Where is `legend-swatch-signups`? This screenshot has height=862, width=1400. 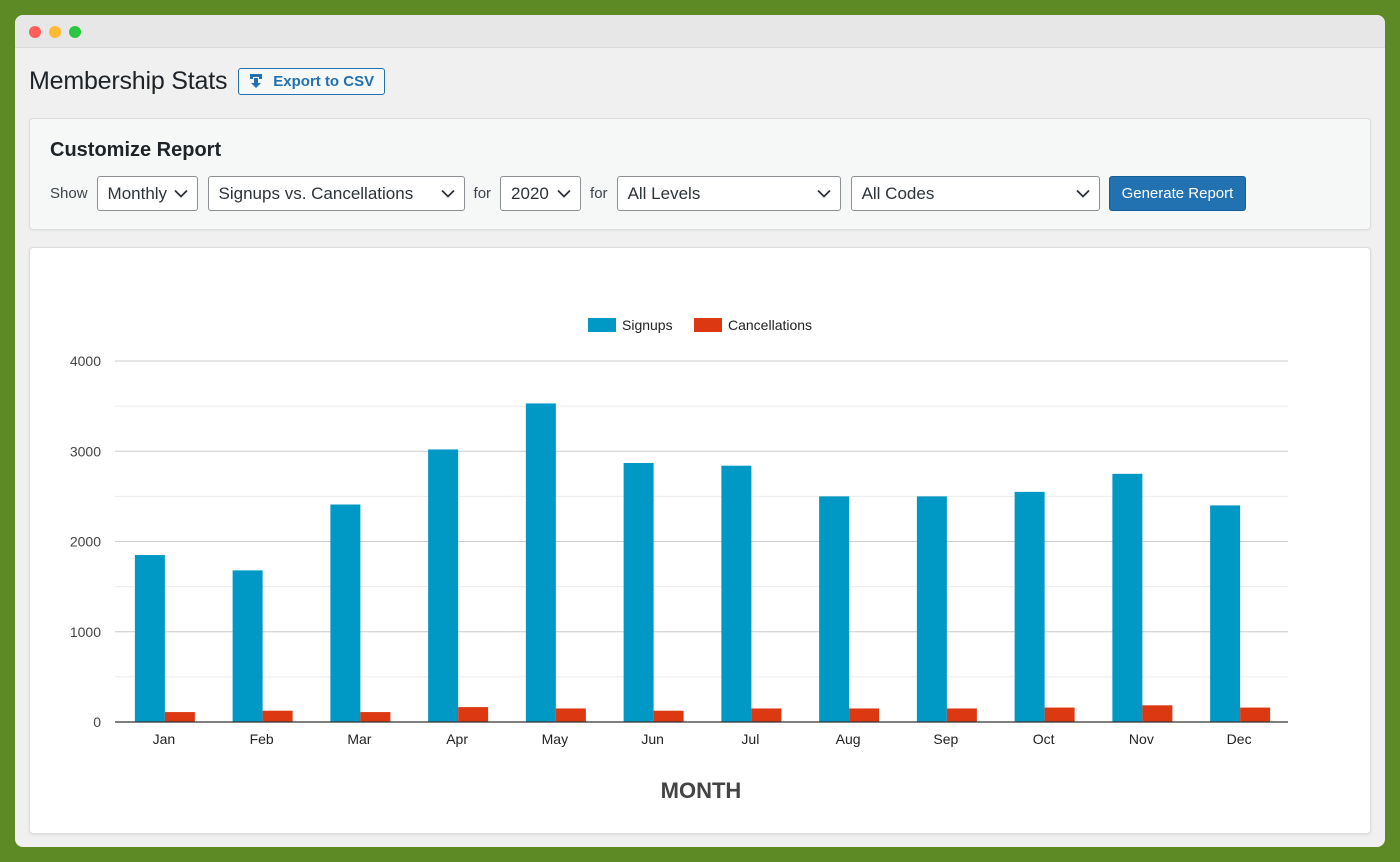
legend-swatch-signups is located at coordinates (602, 325).